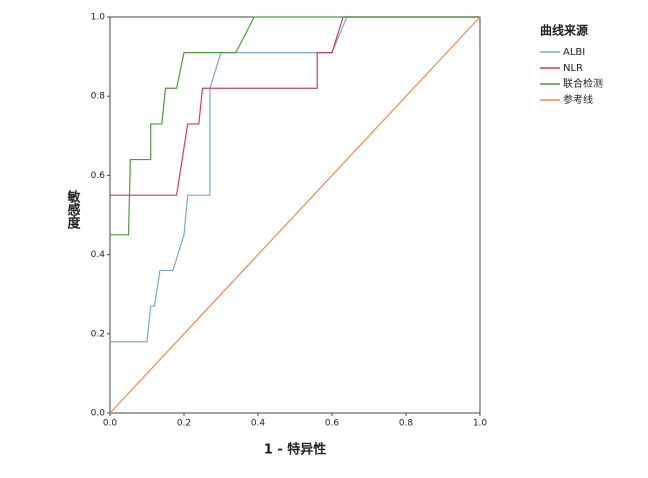 The width and height of the screenshot is (648, 478). Describe the element at coordinates (574, 52) in the screenshot. I see `legend-label: ALBI` at that location.